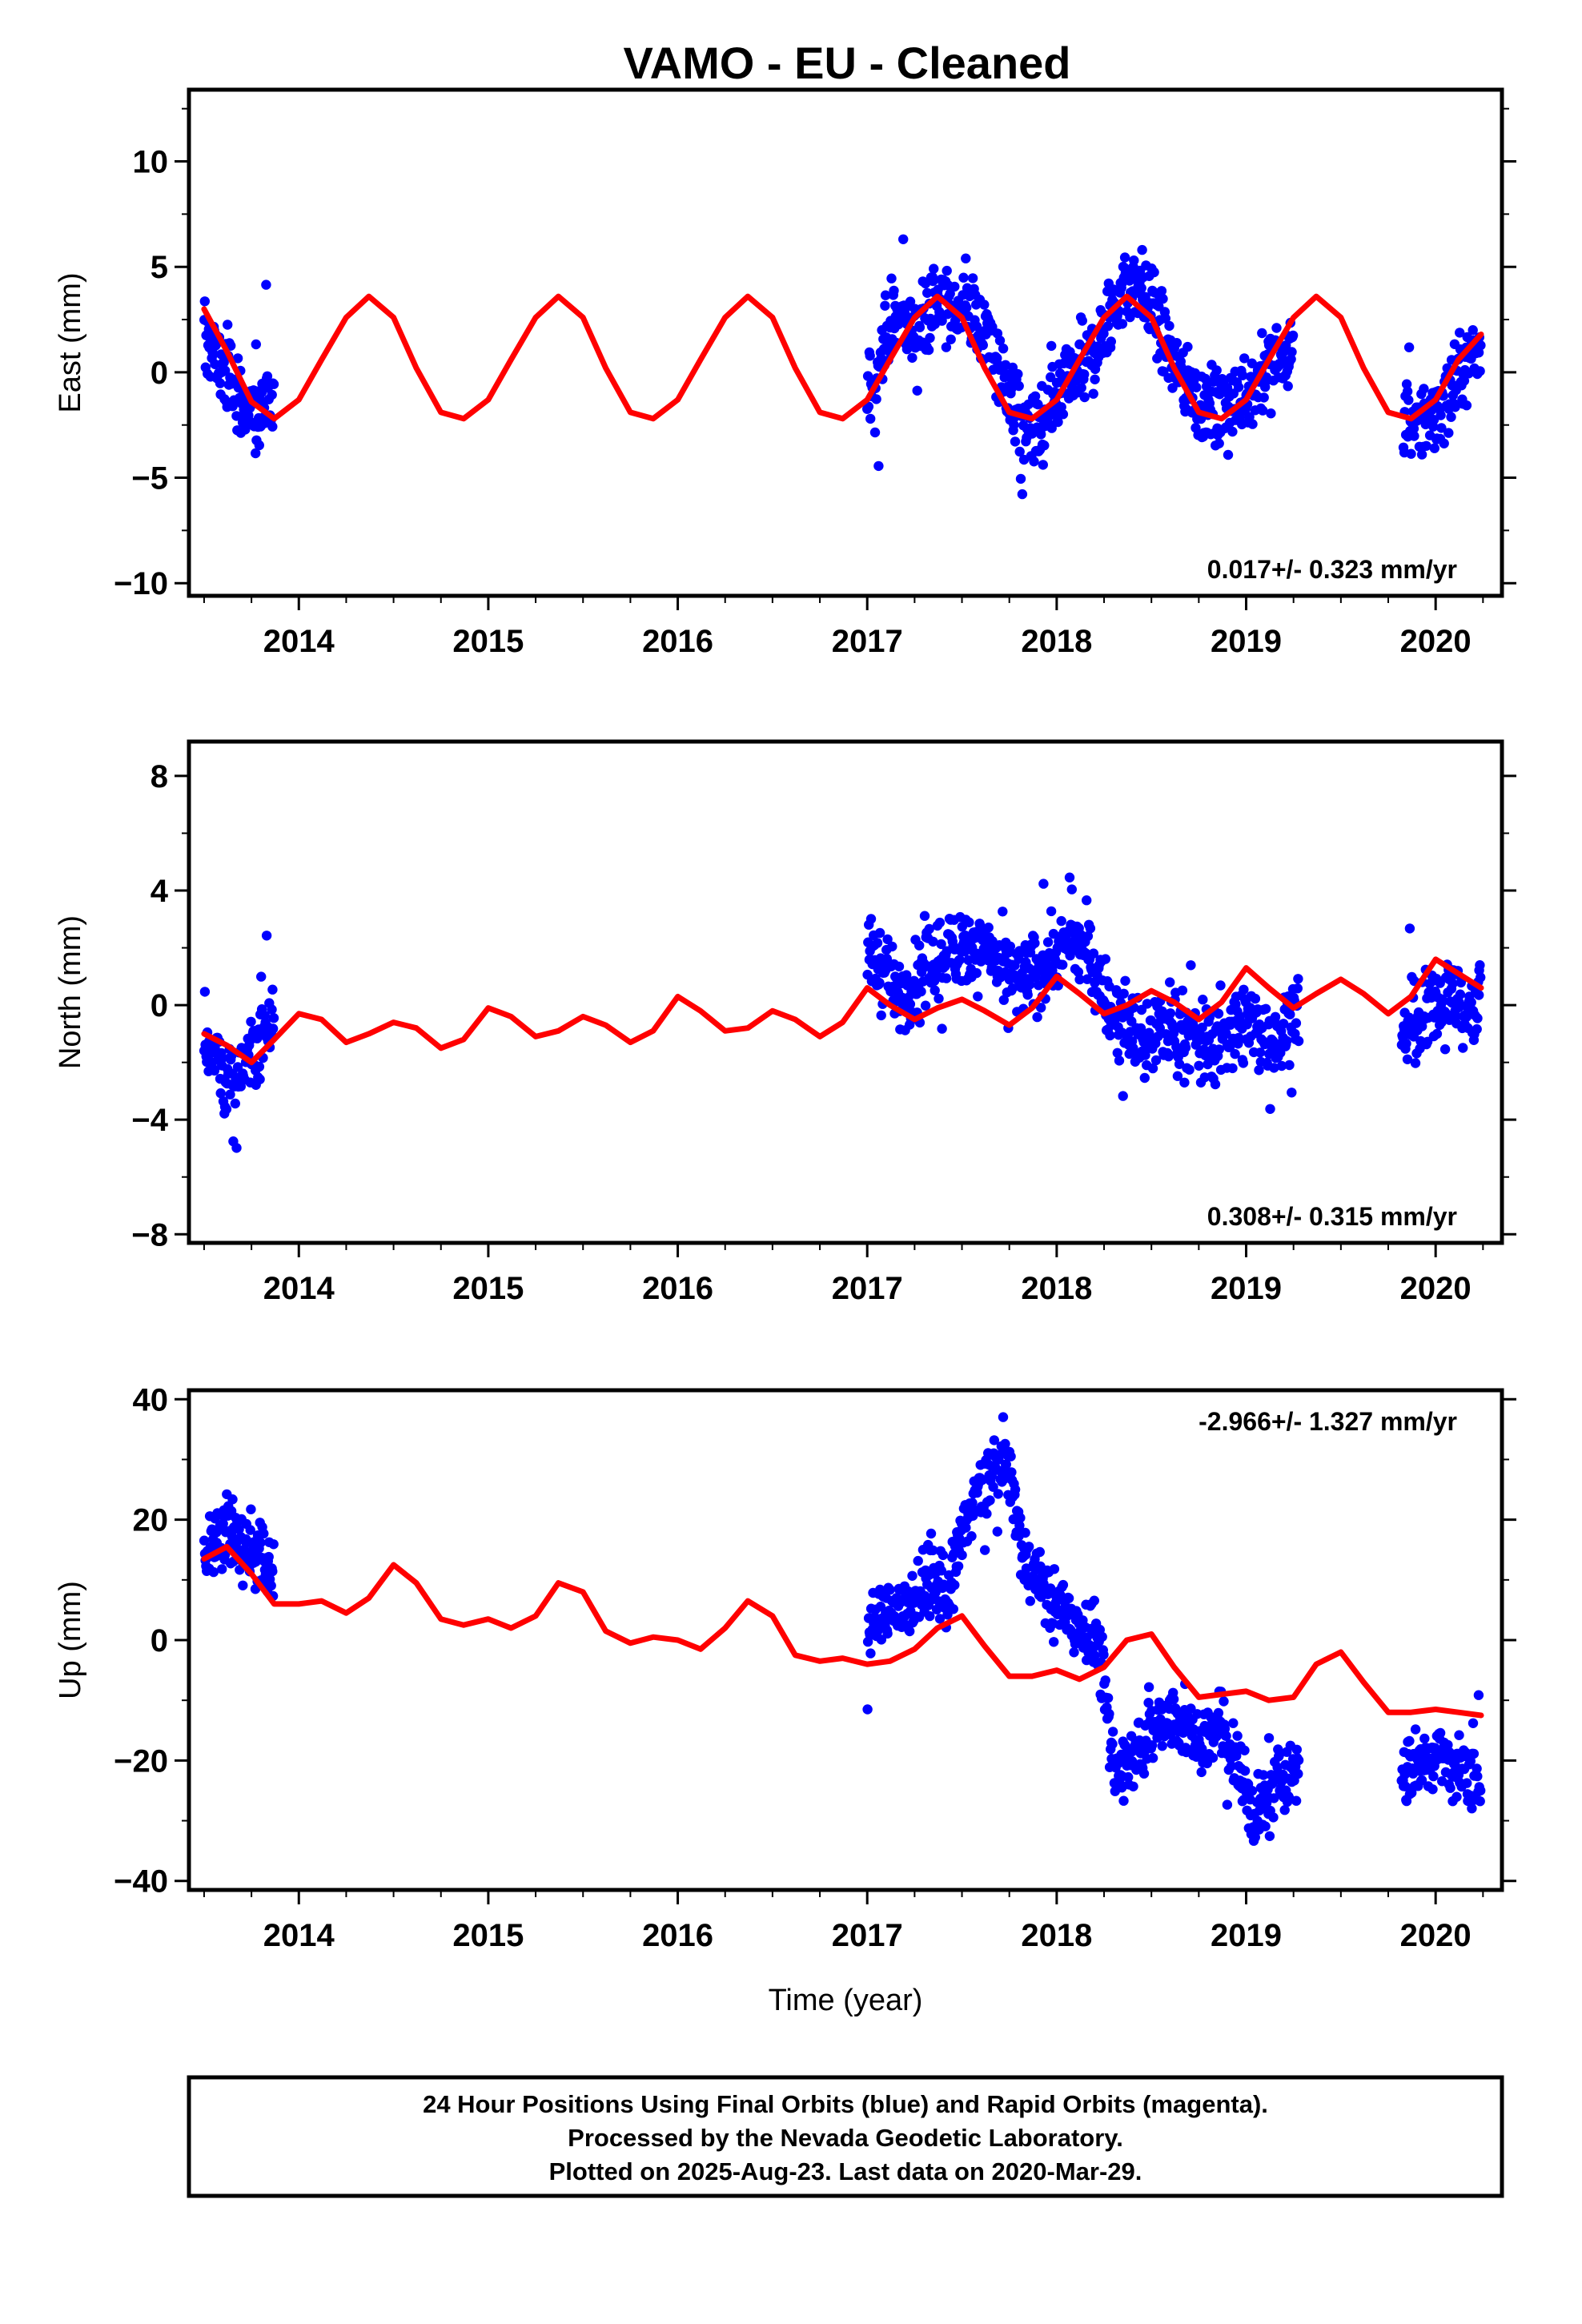 The image size is (1582, 2324). What do you see at coordinates (1056, 1288) in the screenshot?
I see `x-tick-label: 2018` at bounding box center [1056, 1288].